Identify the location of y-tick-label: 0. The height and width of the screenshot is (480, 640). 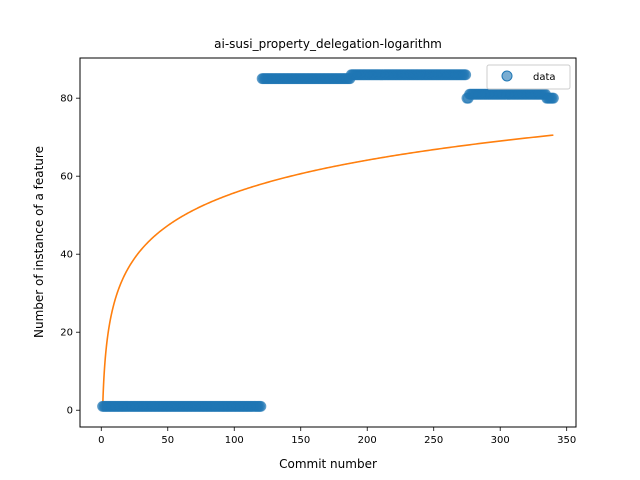
(70, 411).